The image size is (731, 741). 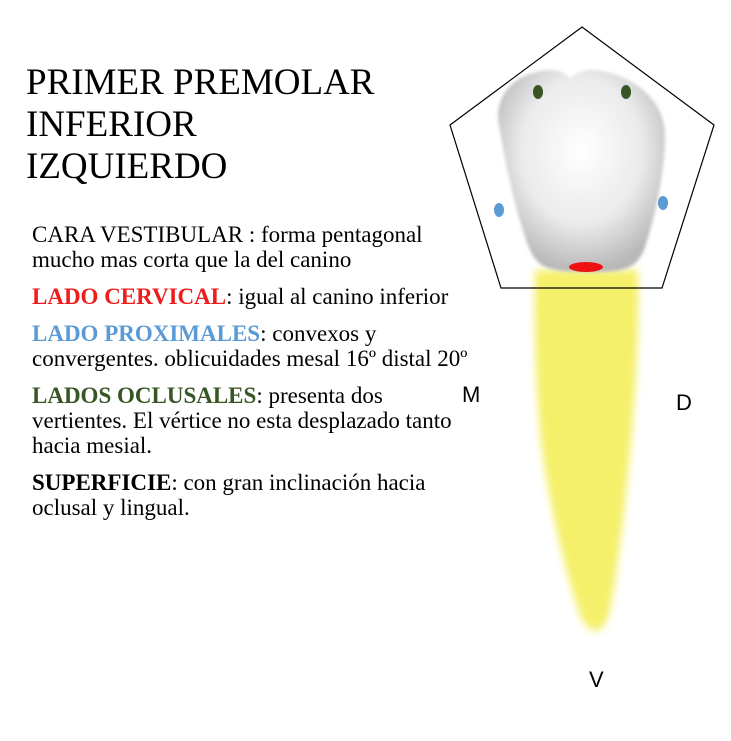 What do you see at coordinates (582, 171) in the screenshot?
I see `tooth-crown` at bounding box center [582, 171].